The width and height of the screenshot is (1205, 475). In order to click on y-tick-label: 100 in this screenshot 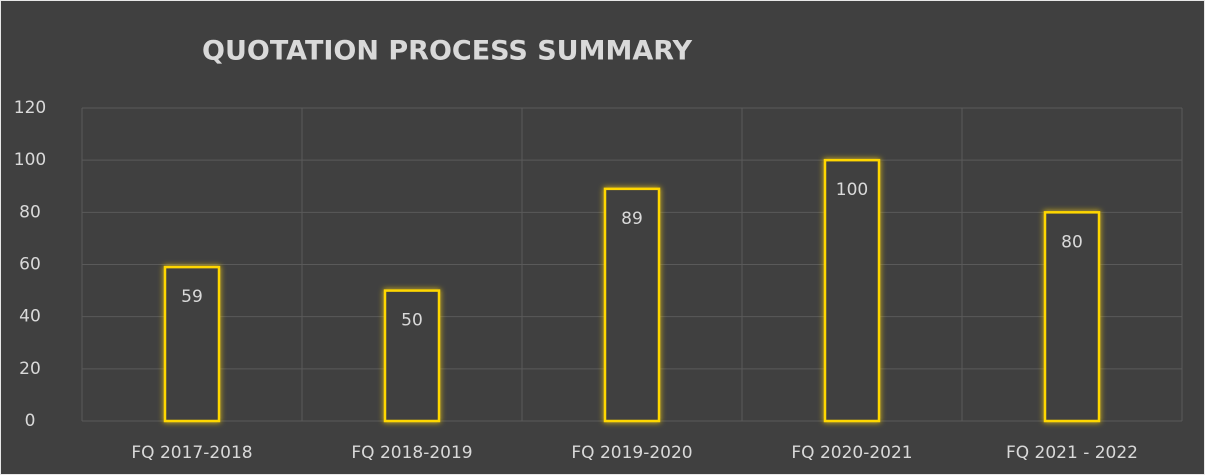, I will do `click(30, 160)`.